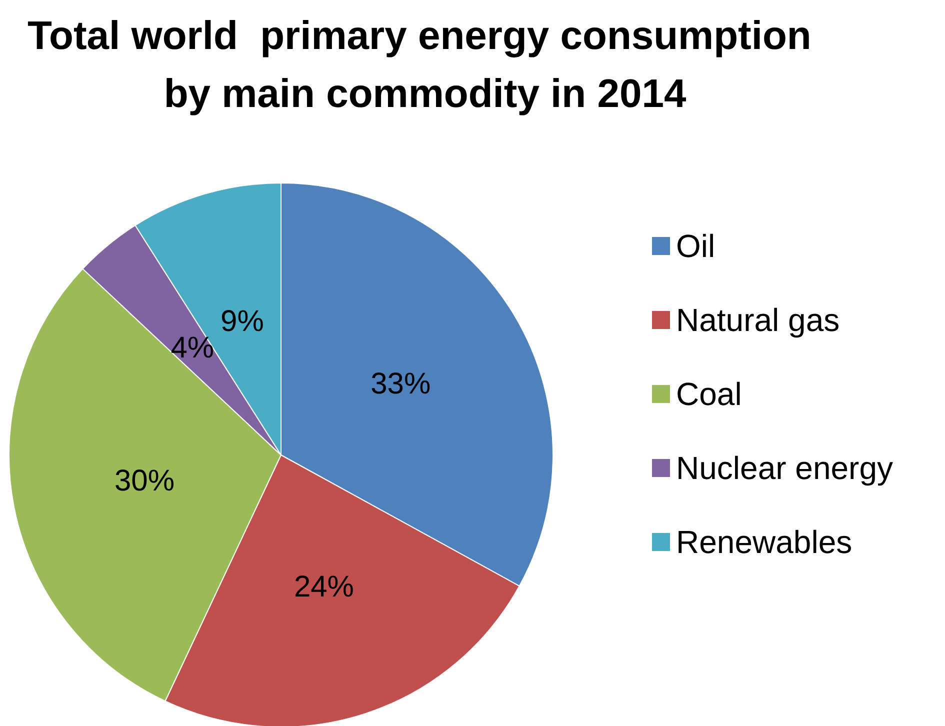 This screenshot has height=726, width=945. What do you see at coordinates (324, 587) in the screenshot?
I see `data-label: 24%` at bounding box center [324, 587].